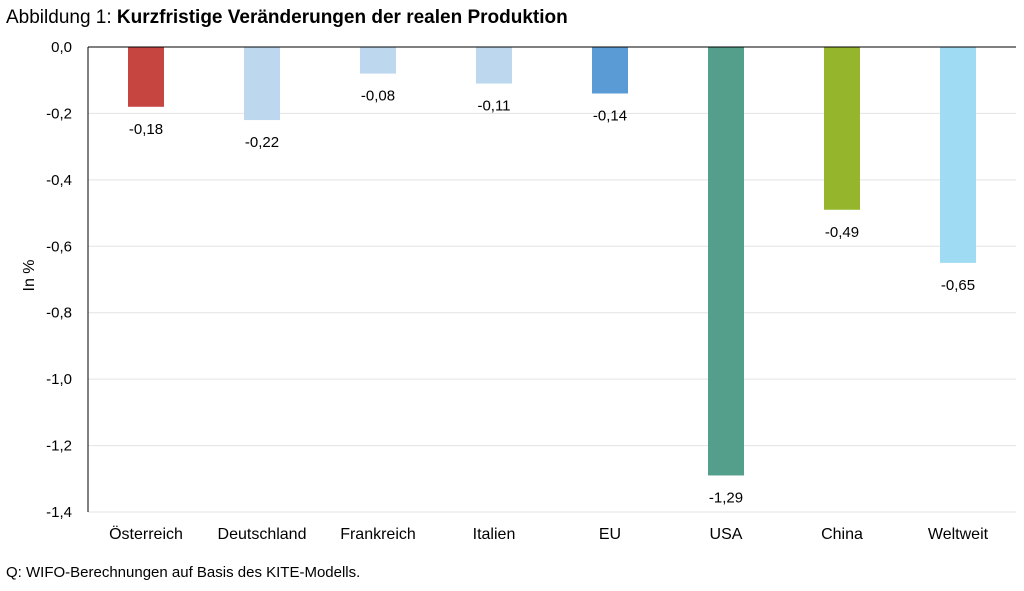  I want to click on data-label: -0,22, so click(262, 142).